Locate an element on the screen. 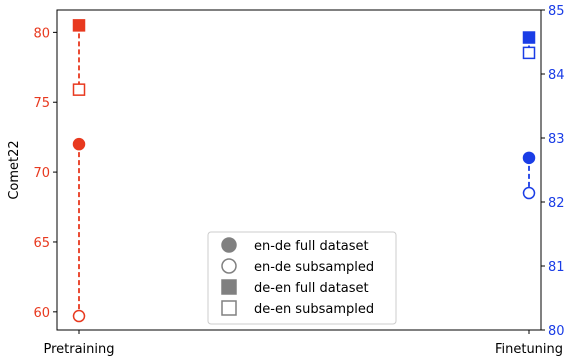 This screenshot has height=360, width=582. legend-marker-filled-circle is located at coordinates (229, 245).